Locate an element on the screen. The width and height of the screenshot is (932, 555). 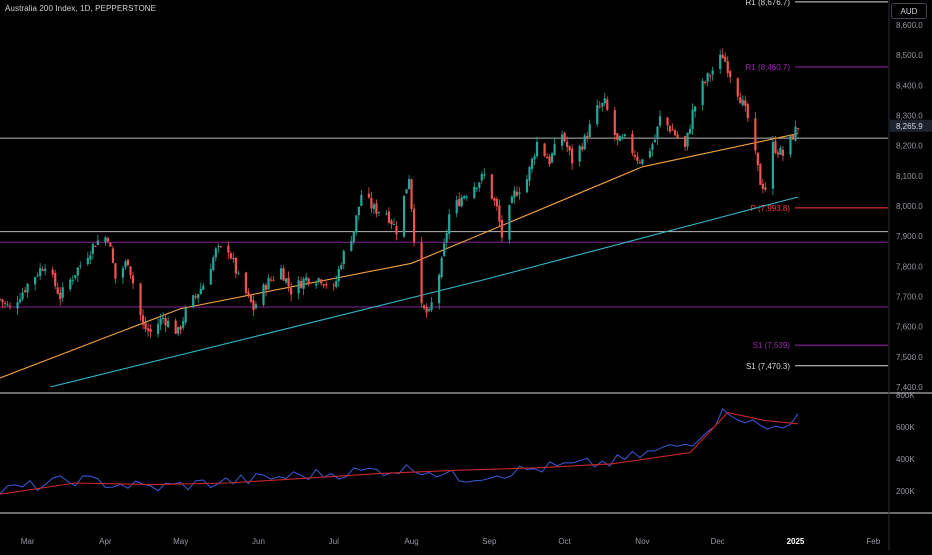
pivot-level-label: S1 (7,470.3) is located at coordinates (768, 366).